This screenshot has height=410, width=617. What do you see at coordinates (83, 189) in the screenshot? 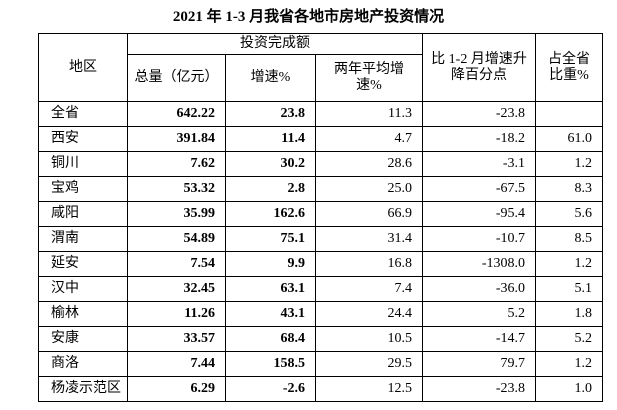
I see `region-cell: 宝鸡` at bounding box center [83, 189].